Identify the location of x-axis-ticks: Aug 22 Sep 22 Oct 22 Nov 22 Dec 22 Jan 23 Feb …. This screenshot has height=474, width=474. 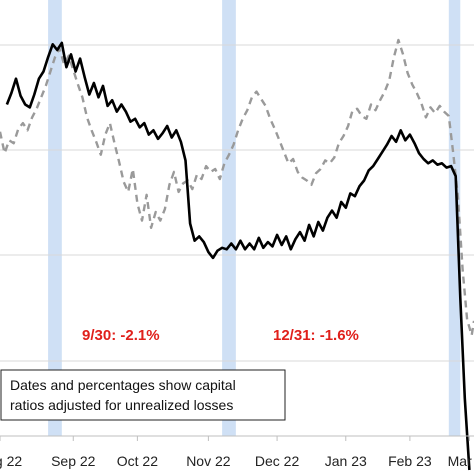
(237, 452).